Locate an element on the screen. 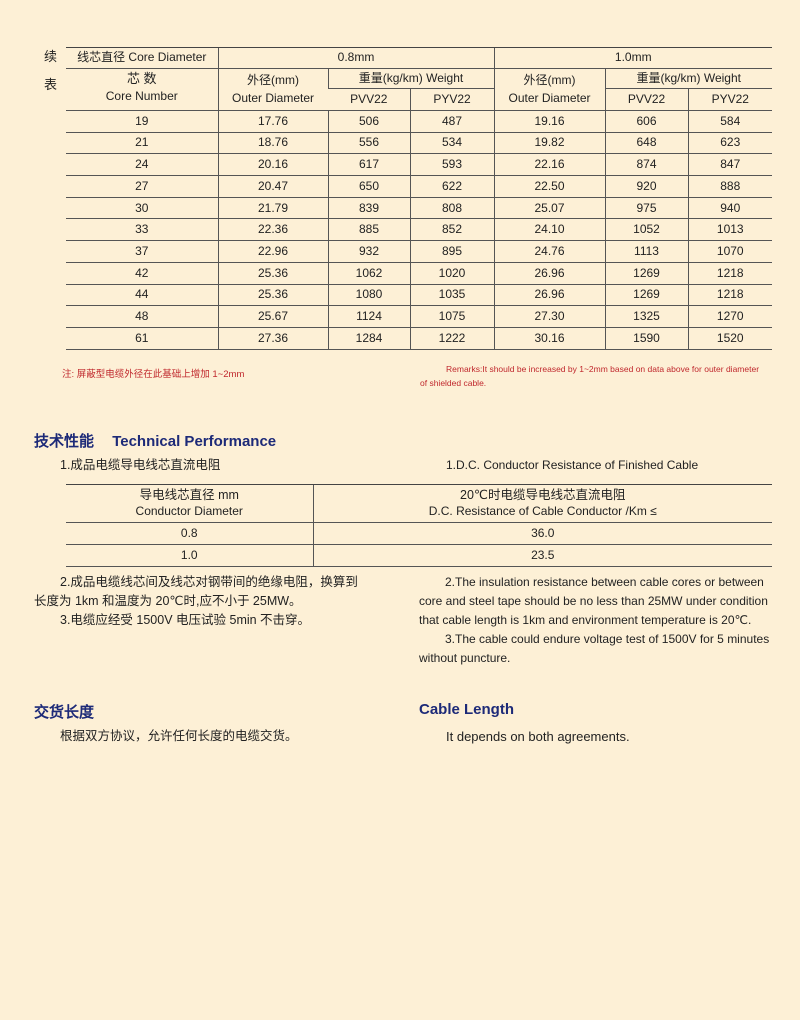 The image size is (800, 1020). length-text-cn: 根据双方协议，允许任何长度的电缆交货。 is located at coordinates (179, 736).